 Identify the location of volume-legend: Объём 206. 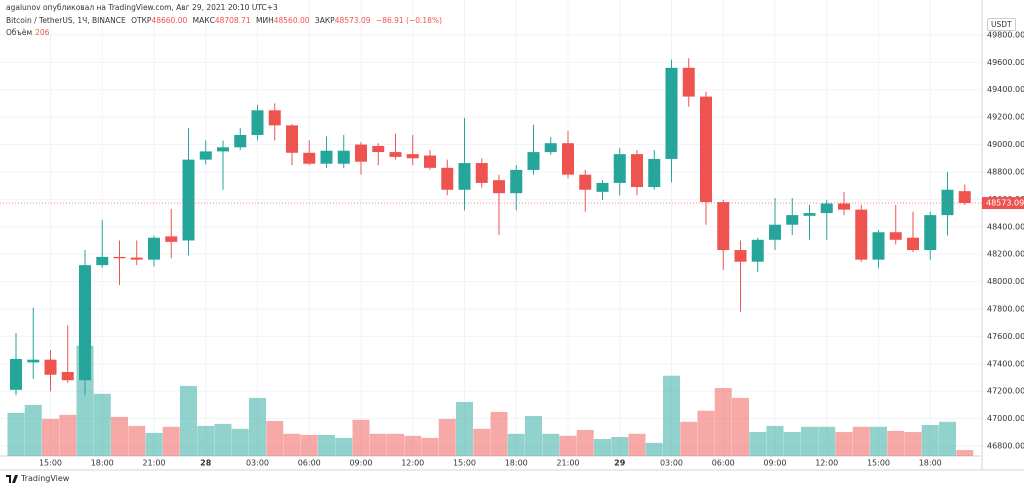
(29, 32).